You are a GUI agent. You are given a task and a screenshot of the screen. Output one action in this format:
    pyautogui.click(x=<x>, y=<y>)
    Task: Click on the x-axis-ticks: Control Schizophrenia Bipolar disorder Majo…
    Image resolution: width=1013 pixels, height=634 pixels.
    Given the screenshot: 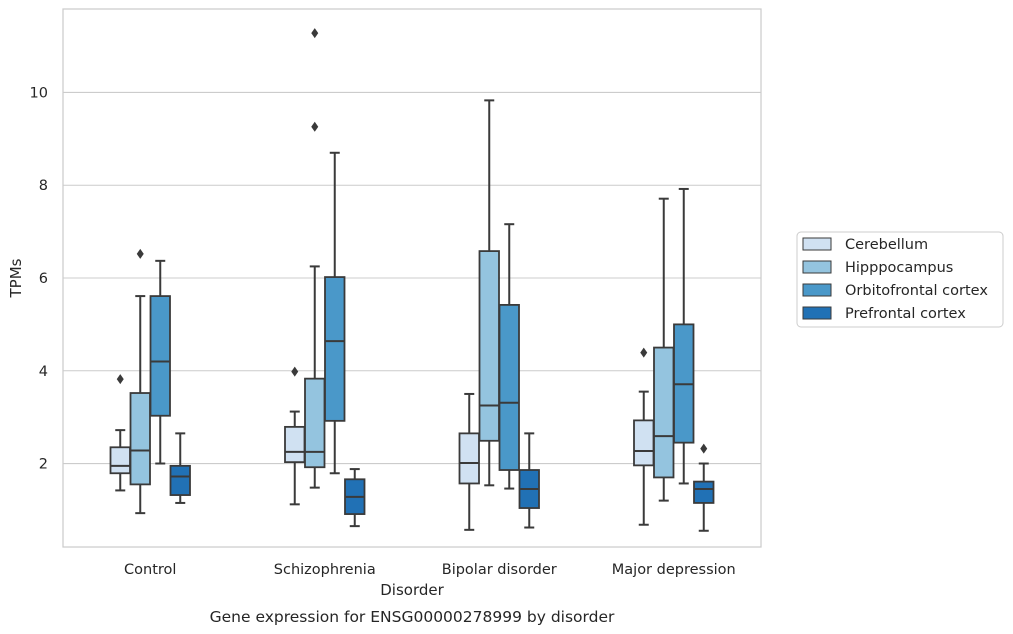 What is the action you would take?
    pyautogui.click(x=430, y=570)
    